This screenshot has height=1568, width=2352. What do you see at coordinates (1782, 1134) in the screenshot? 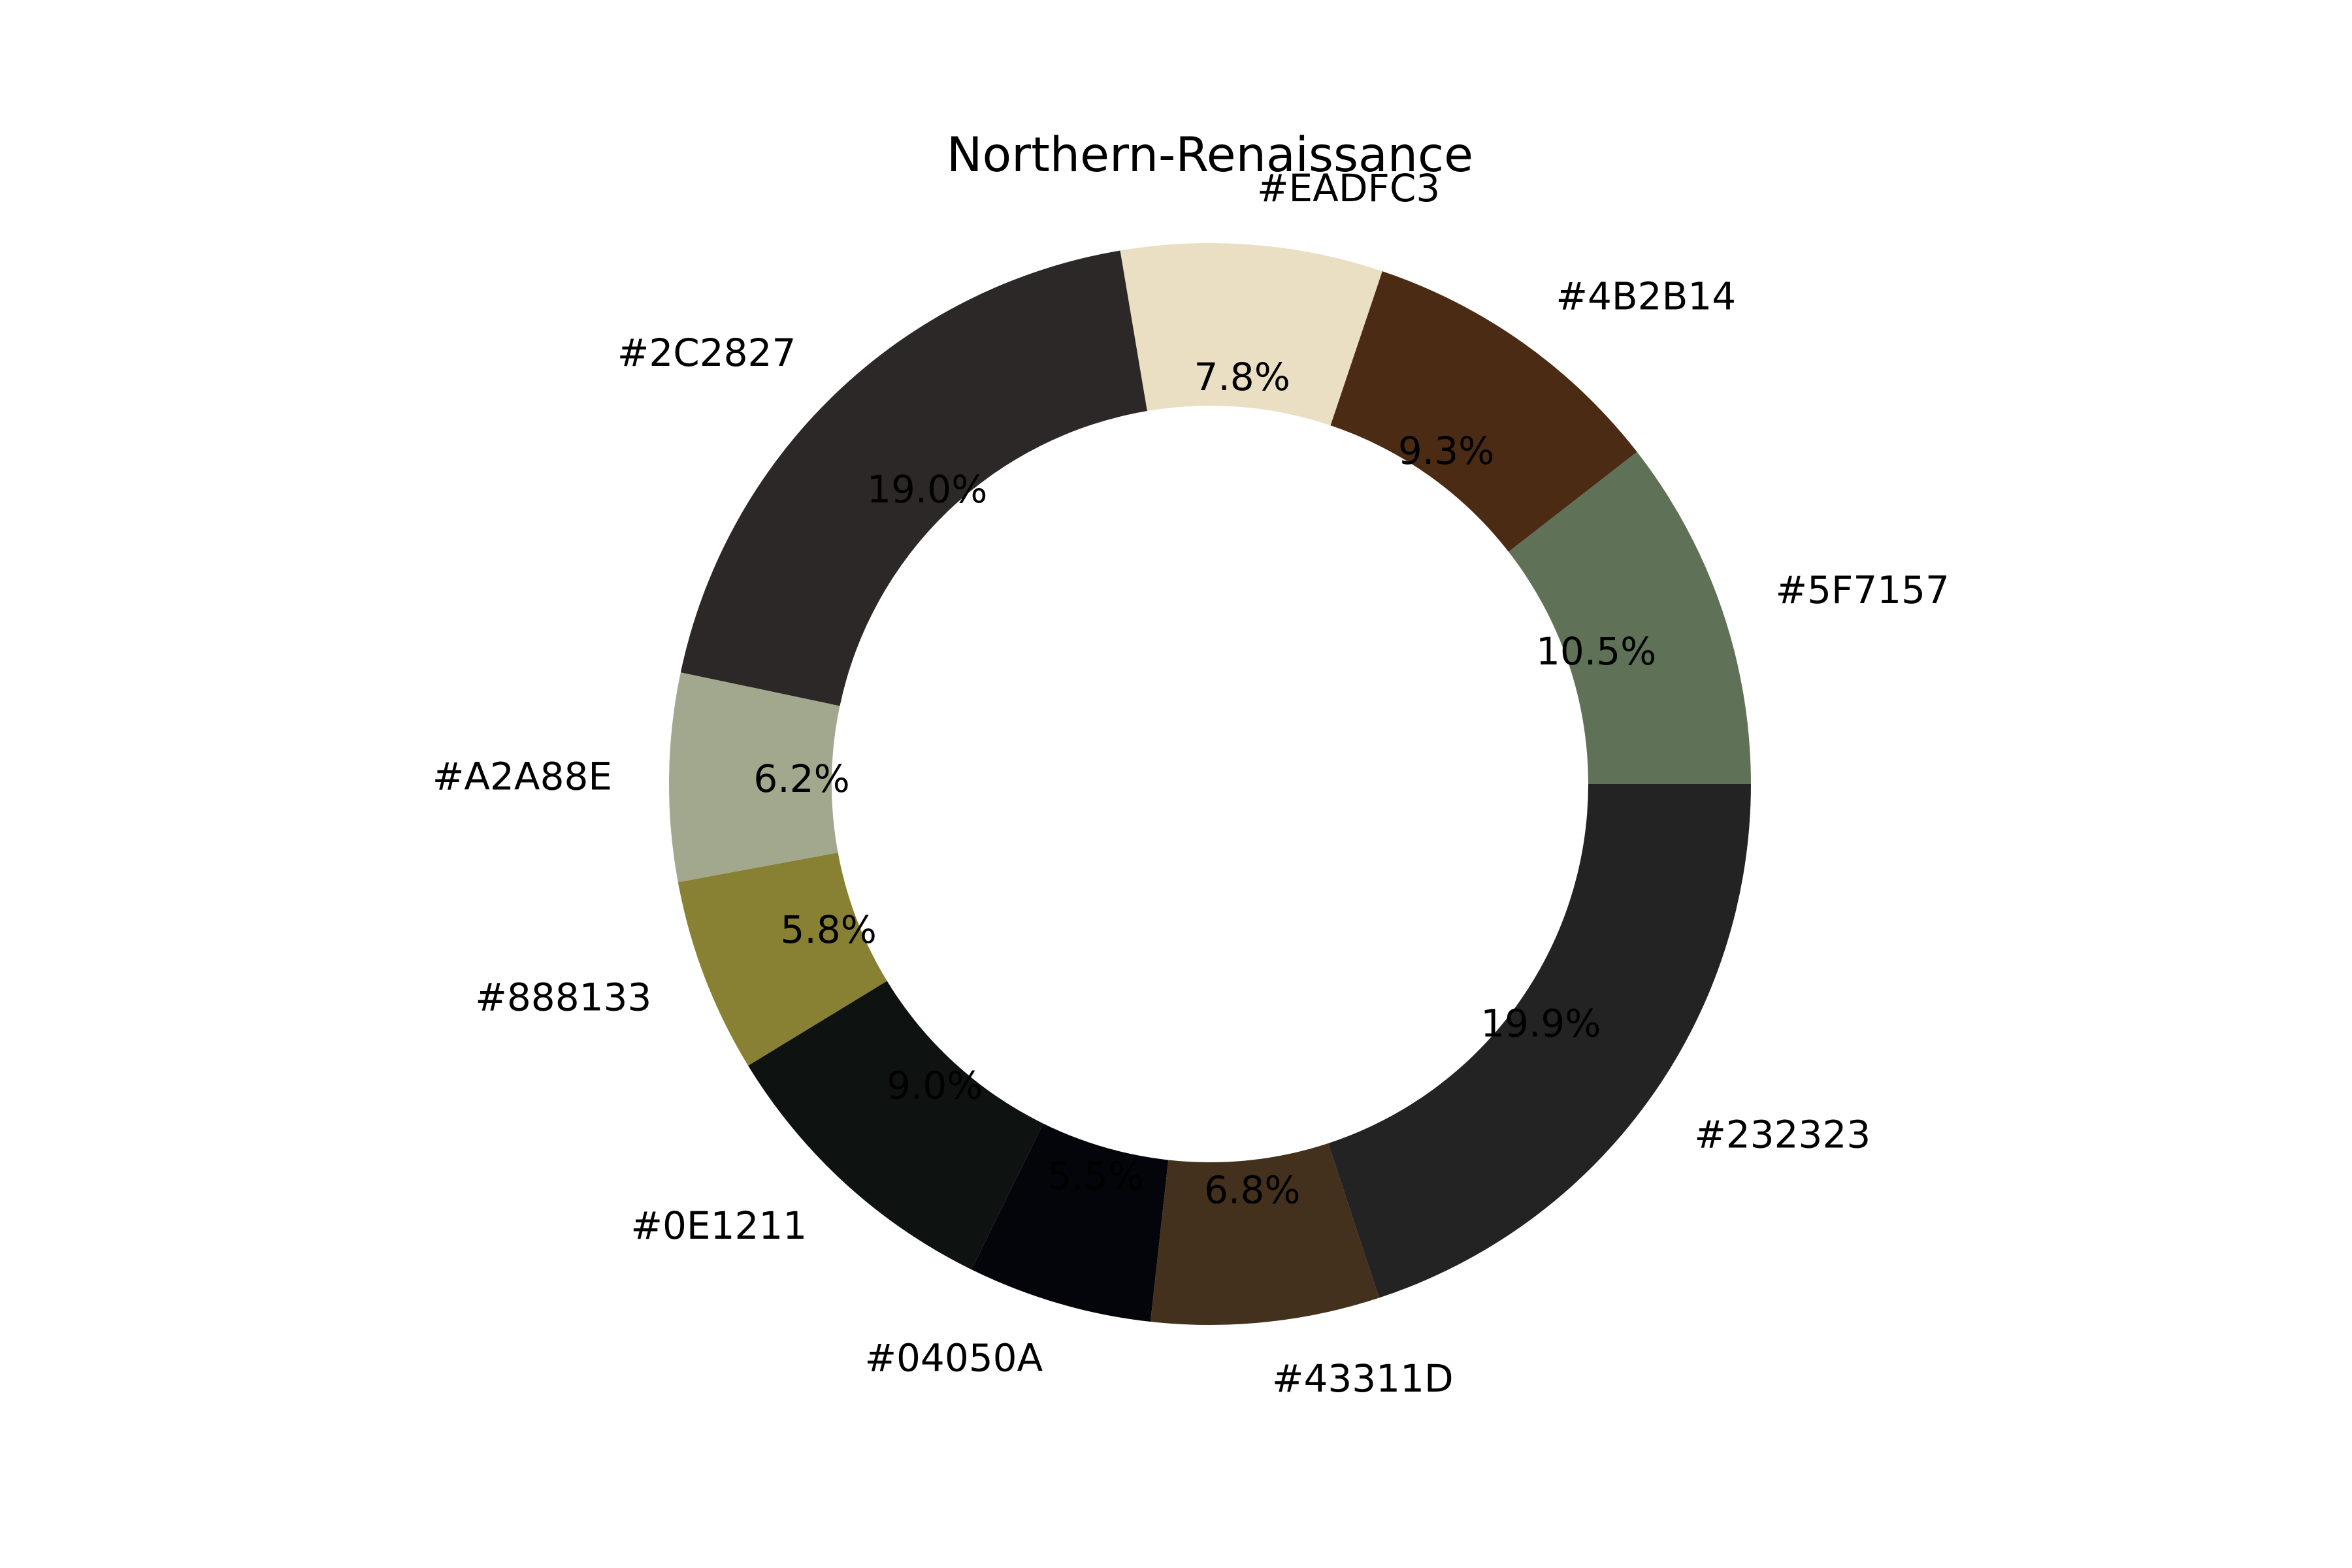
I see `slice-label: #232323` at bounding box center [1782, 1134].